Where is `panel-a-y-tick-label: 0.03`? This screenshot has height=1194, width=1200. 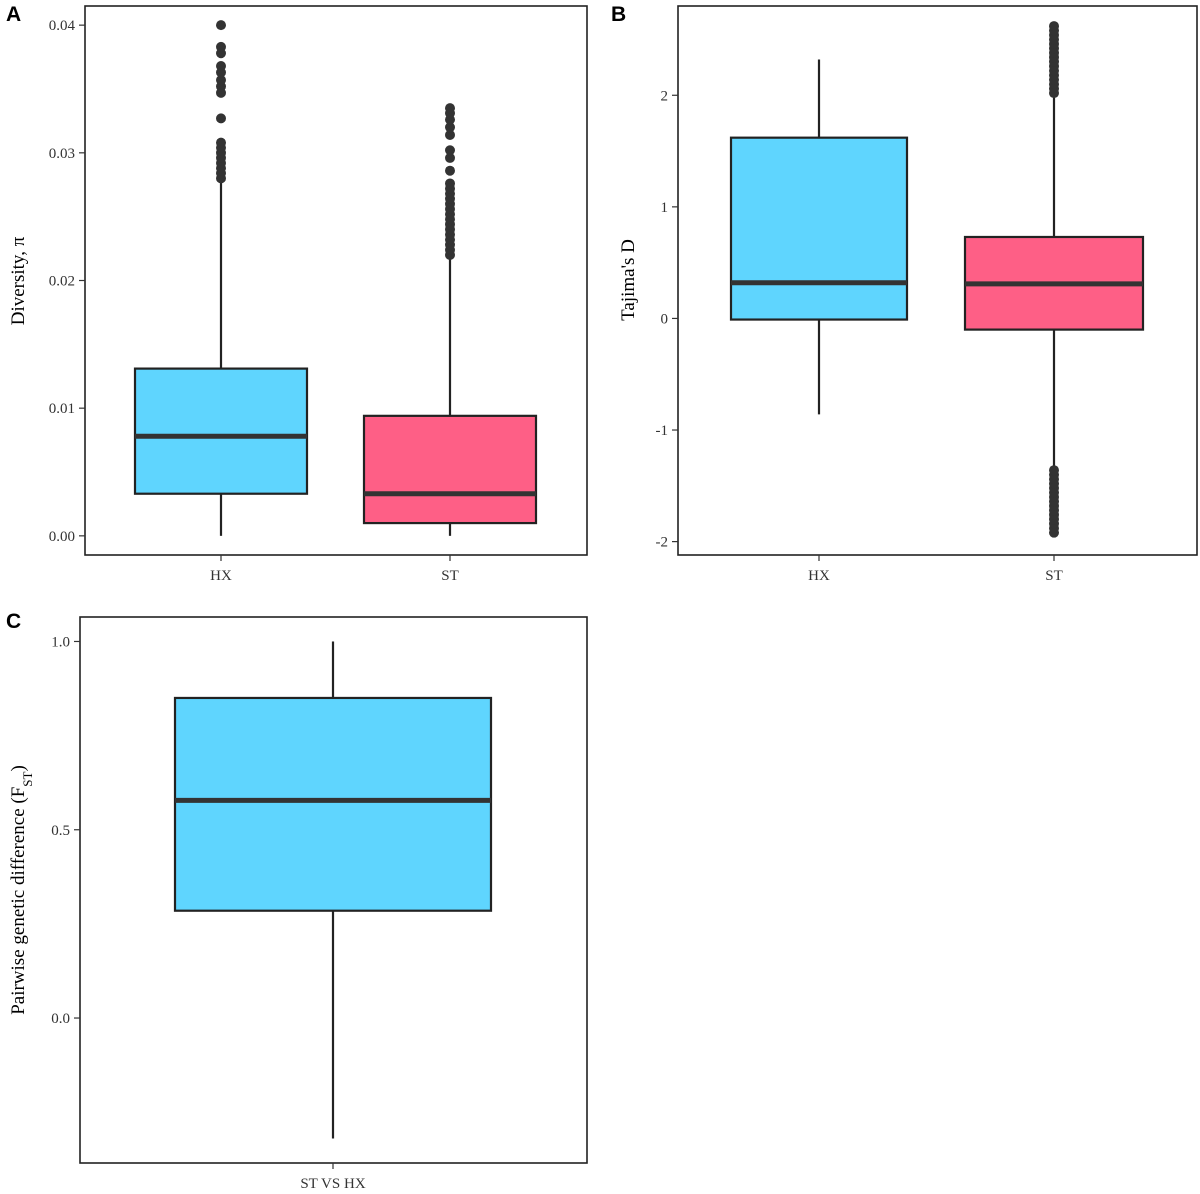
panel-a-y-tick-label: 0.03 is located at coordinates (62, 154).